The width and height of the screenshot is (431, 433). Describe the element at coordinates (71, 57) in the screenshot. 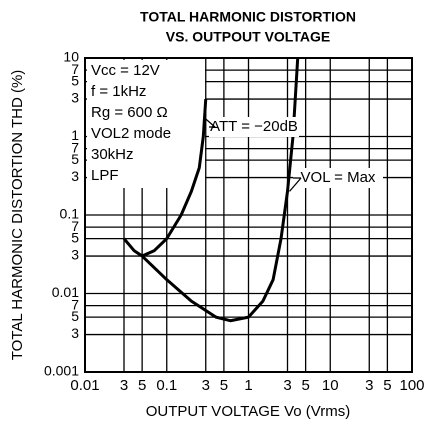

I see `y-tick-label: 10` at that location.